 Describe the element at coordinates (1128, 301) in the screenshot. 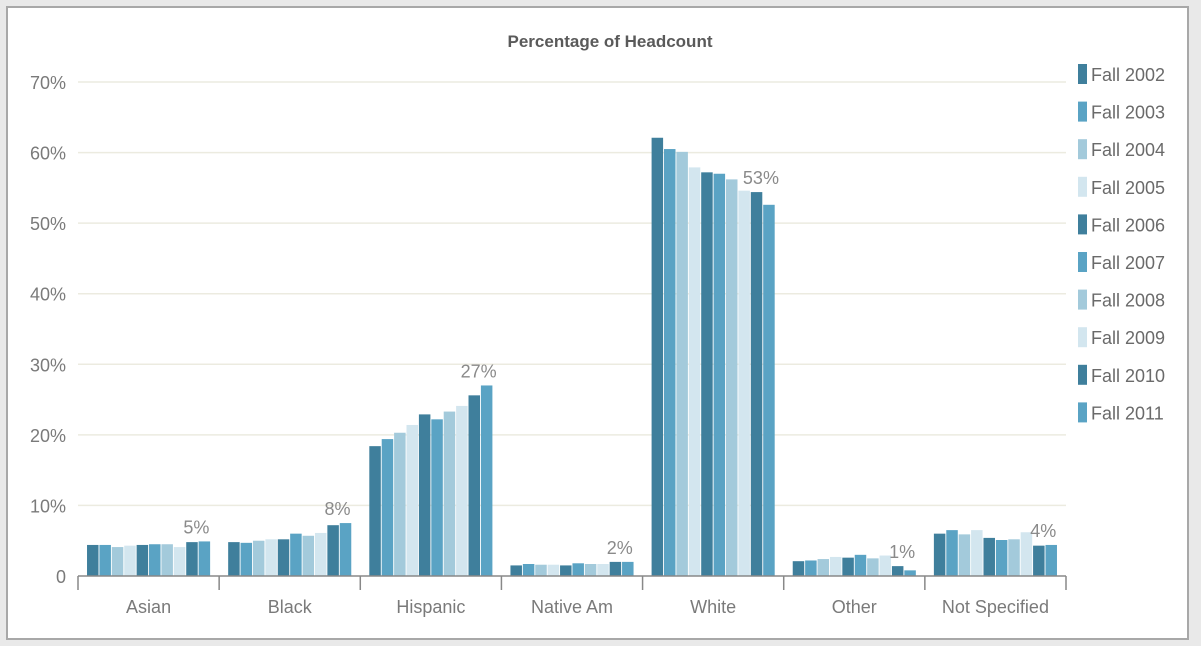

I see `legend-label: Fall 2008` at that location.